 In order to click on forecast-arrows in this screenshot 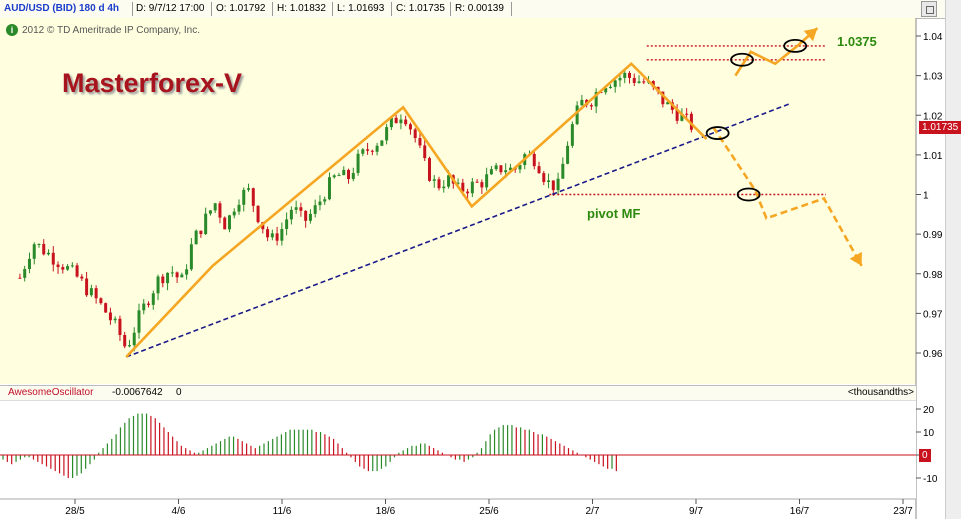, I will do `click(787, 147)`.